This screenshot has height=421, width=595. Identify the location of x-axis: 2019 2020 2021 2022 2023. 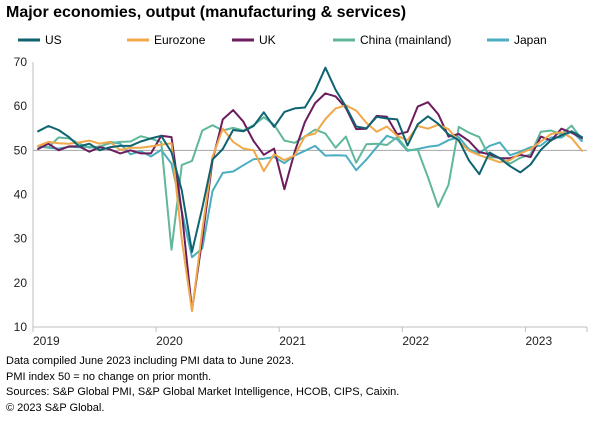
(310, 337).